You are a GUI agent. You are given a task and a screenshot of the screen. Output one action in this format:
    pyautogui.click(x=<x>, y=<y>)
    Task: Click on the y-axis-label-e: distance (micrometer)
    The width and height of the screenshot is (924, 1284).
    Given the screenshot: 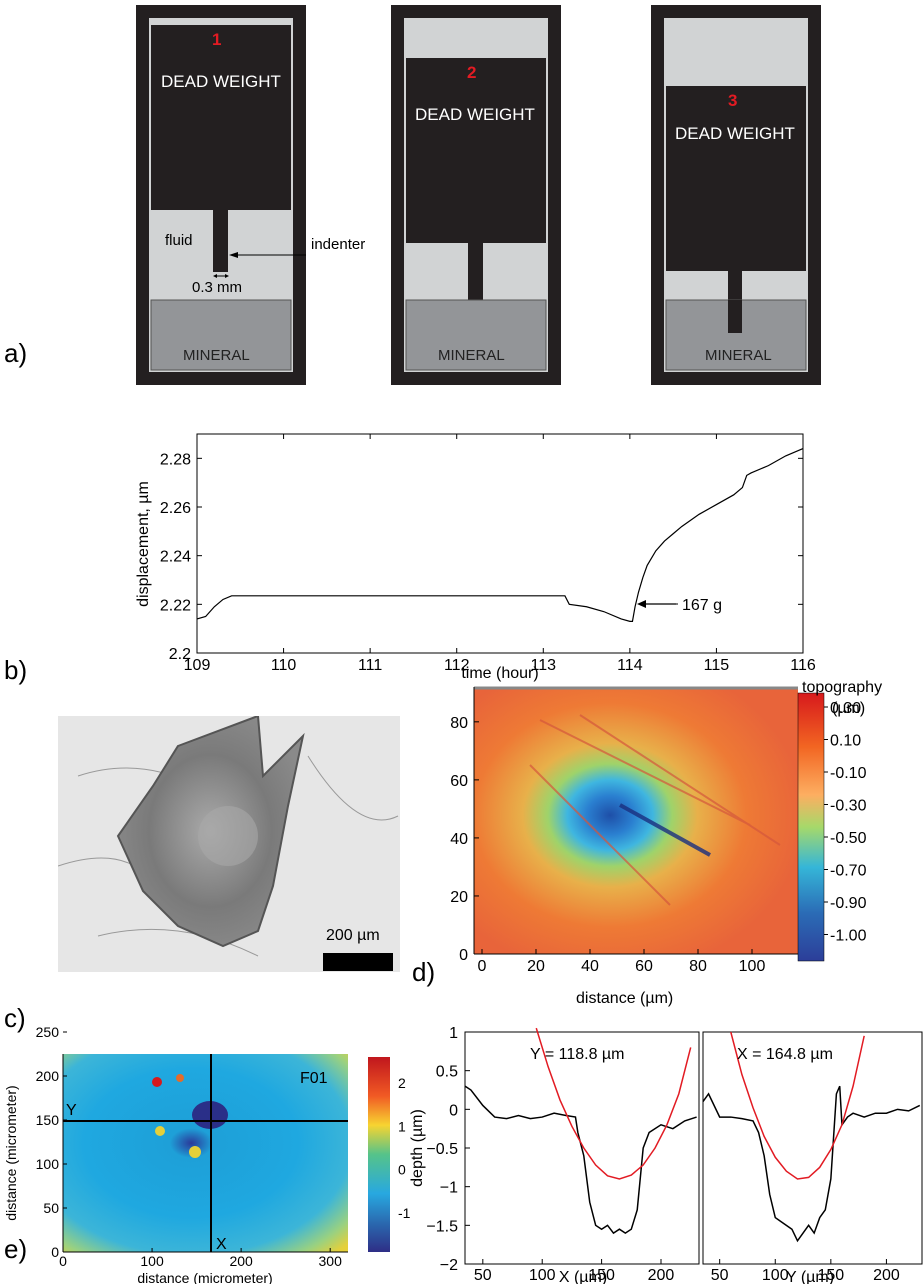 What is the action you would take?
    pyautogui.click(x=11, y=1152)
    